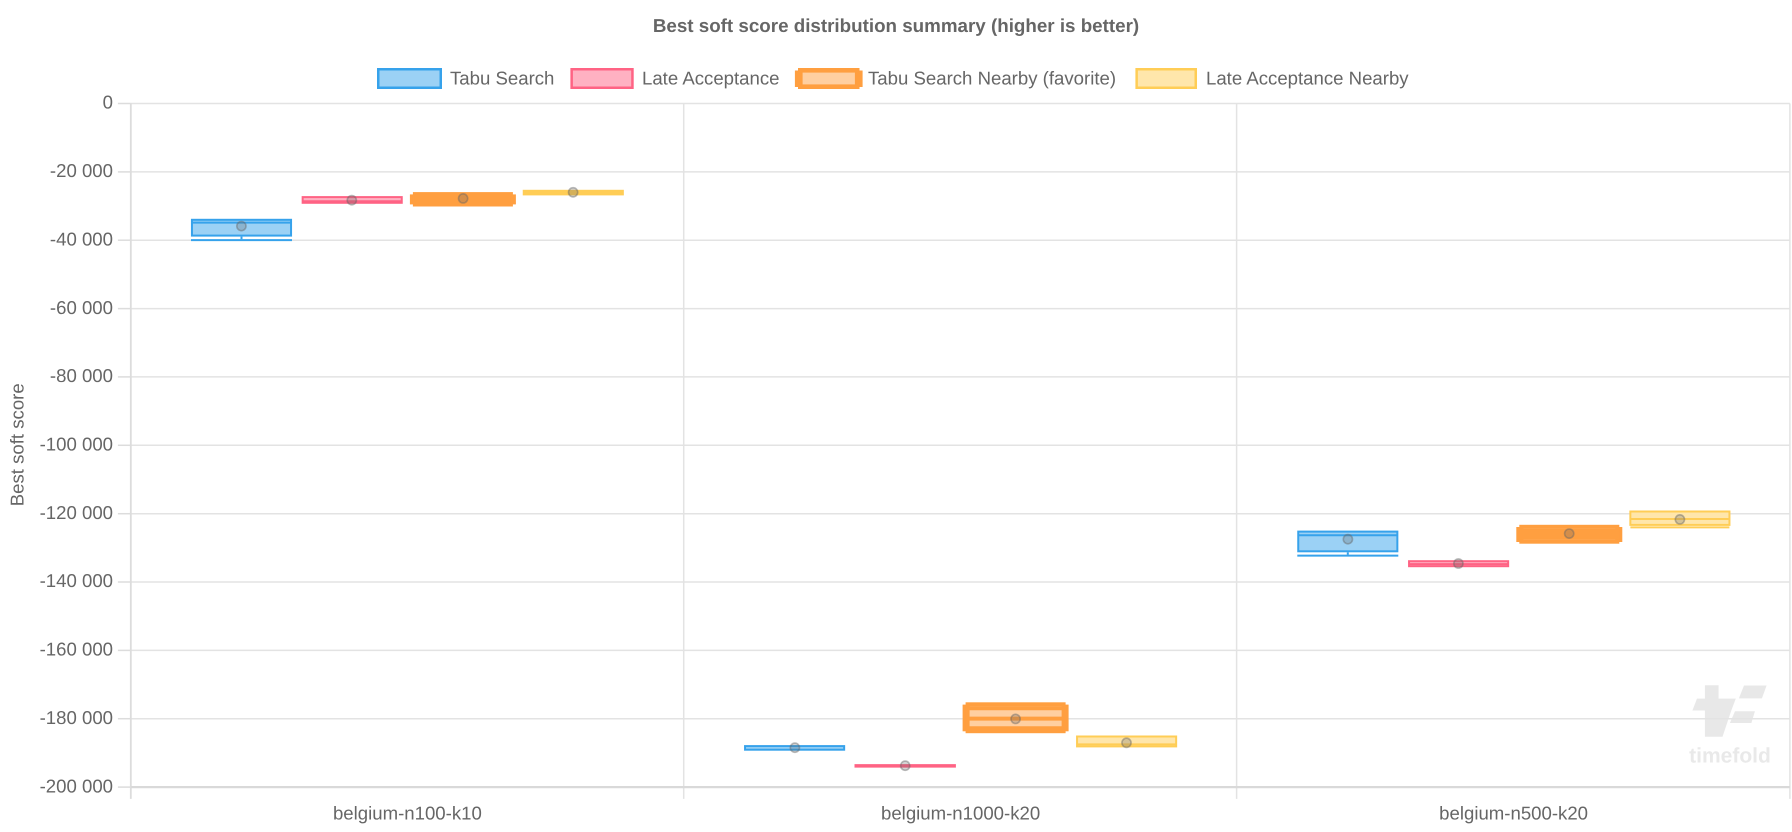 The height and width of the screenshot is (832, 1792). What do you see at coordinates (76, 444) in the screenshot?
I see `svg-text: -100 000` at bounding box center [76, 444].